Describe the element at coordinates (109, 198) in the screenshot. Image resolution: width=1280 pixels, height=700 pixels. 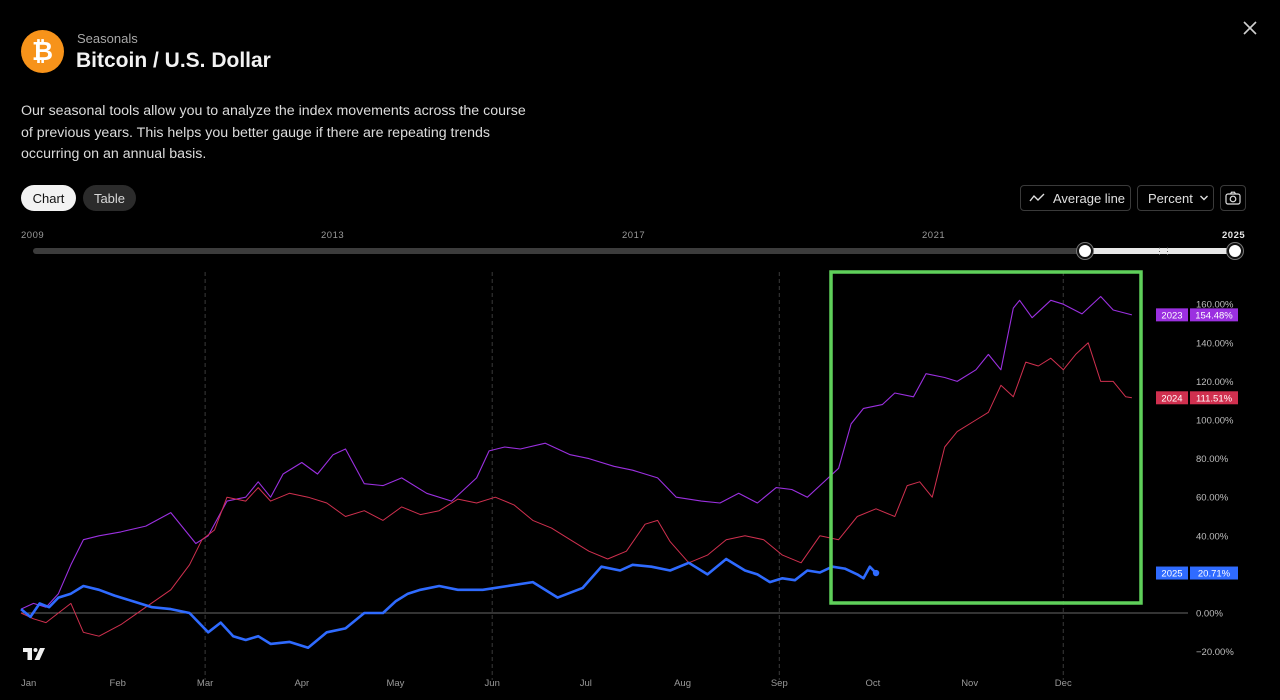
I see `tab-table: Table` at that location.